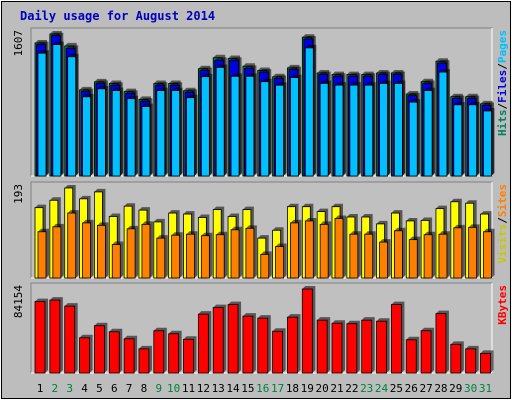  Describe the element at coordinates (470, 388) in the screenshot. I see `x-tick-label: 30` at that location.